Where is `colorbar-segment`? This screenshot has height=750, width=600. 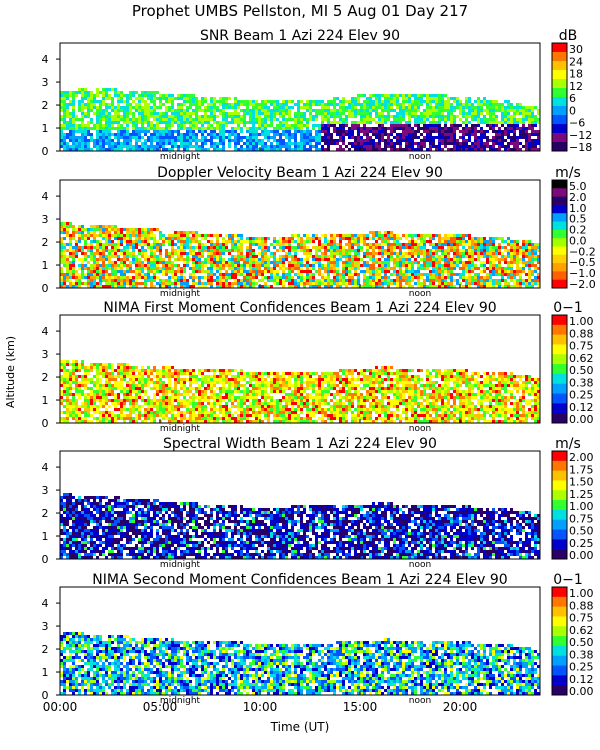
colorbar-segment is located at coordinates (559, 102).